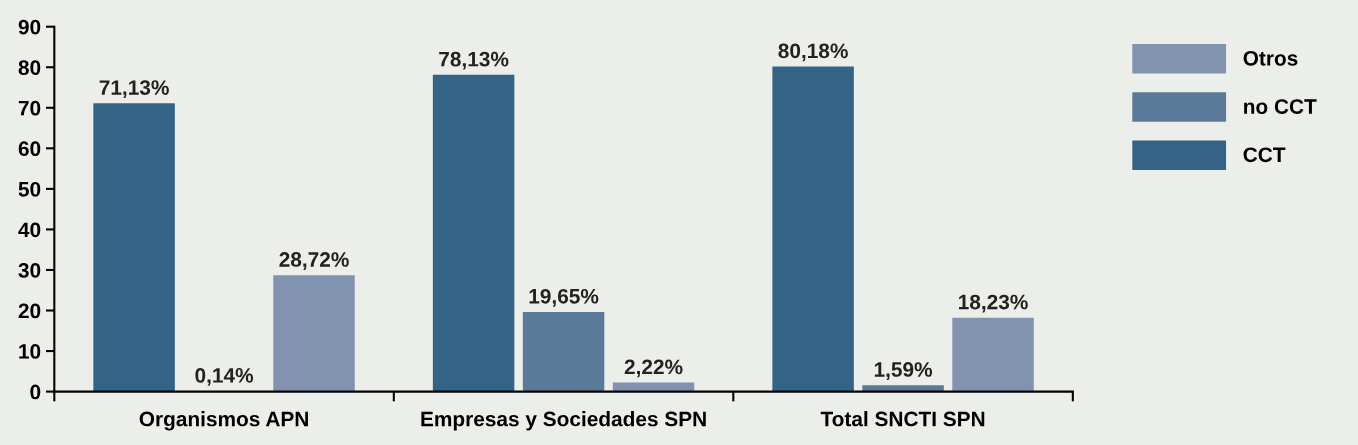  Describe the element at coordinates (563, 421) in the screenshot. I see `x-tick-label: Empresas y Sociedades SPN` at that location.